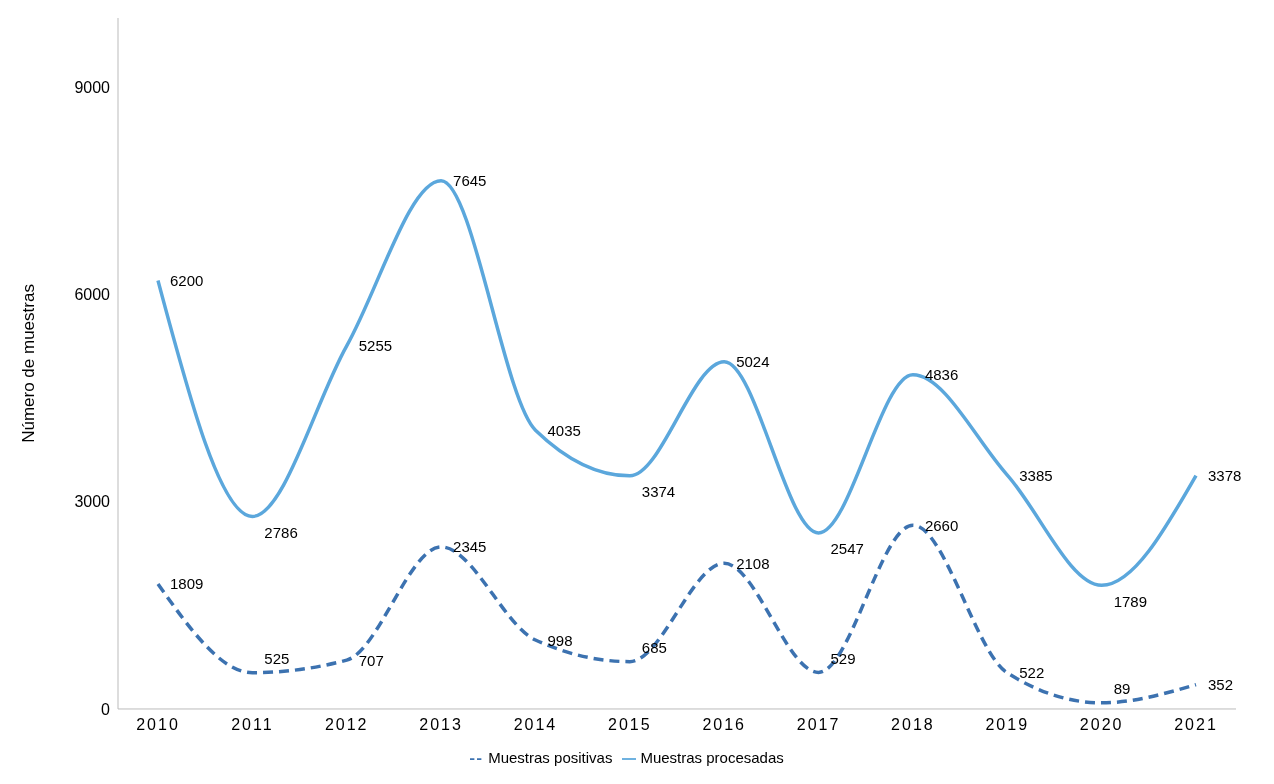 The width and height of the screenshot is (1274, 784). What do you see at coordinates (941, 375) in the screenshot?
I see `data-label: 4836` at bounding box center [941, 375].